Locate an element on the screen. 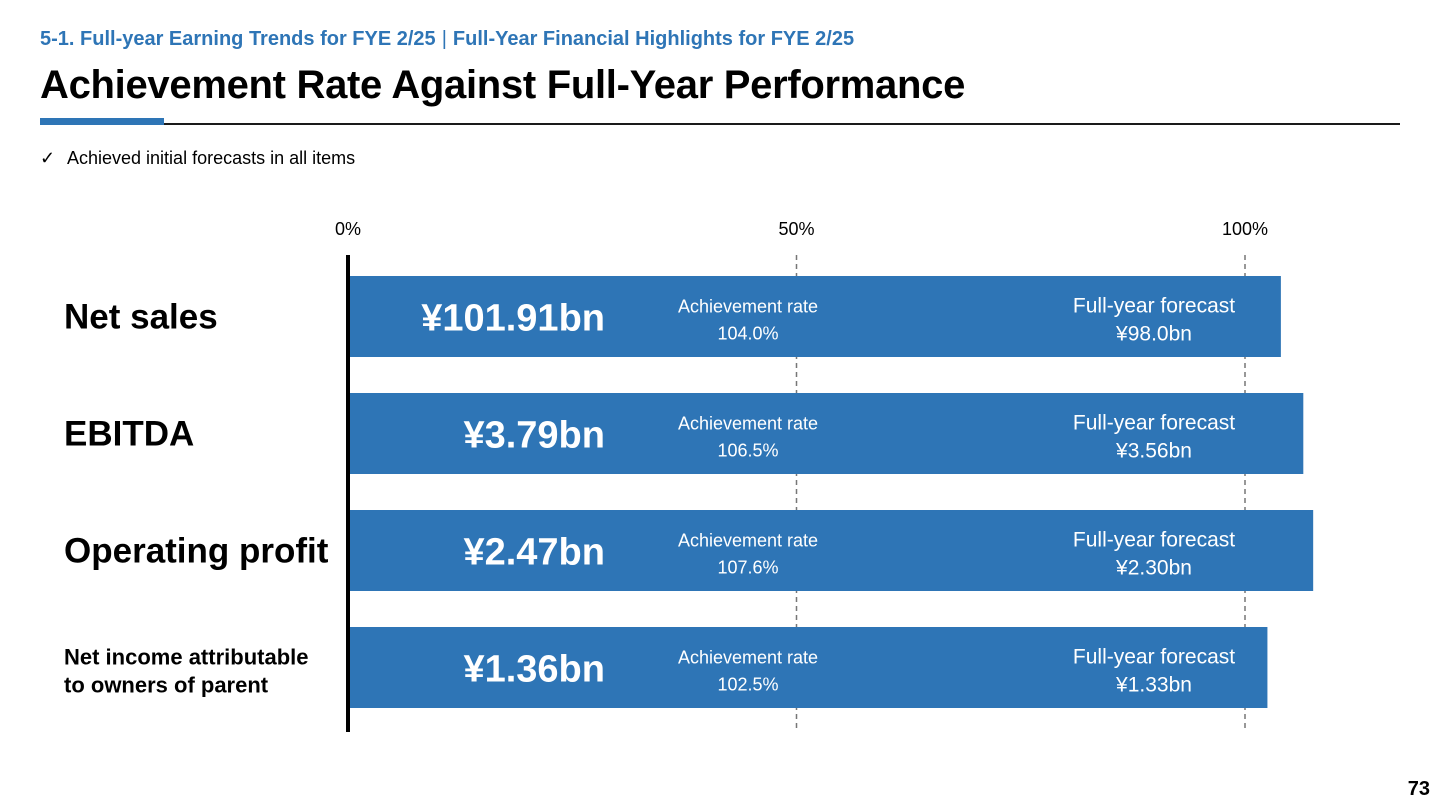 Image resolution: width=1440 pixels, height=810 pixels. summary-bullet: ✓ Achieved initial forecasts in all items is located at coordinates (197, 158).